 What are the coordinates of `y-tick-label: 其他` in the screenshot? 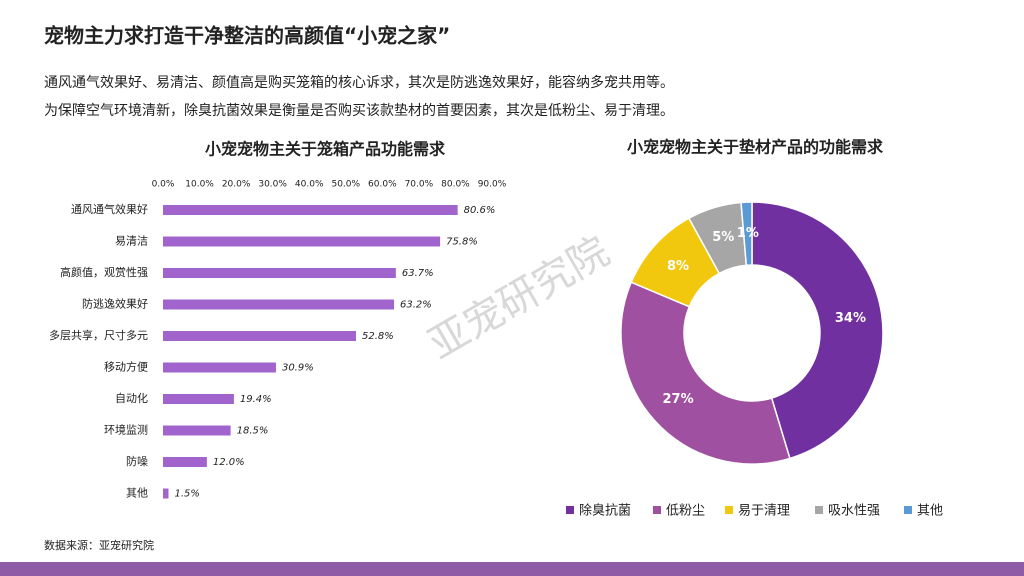 It's located at (137, 493).